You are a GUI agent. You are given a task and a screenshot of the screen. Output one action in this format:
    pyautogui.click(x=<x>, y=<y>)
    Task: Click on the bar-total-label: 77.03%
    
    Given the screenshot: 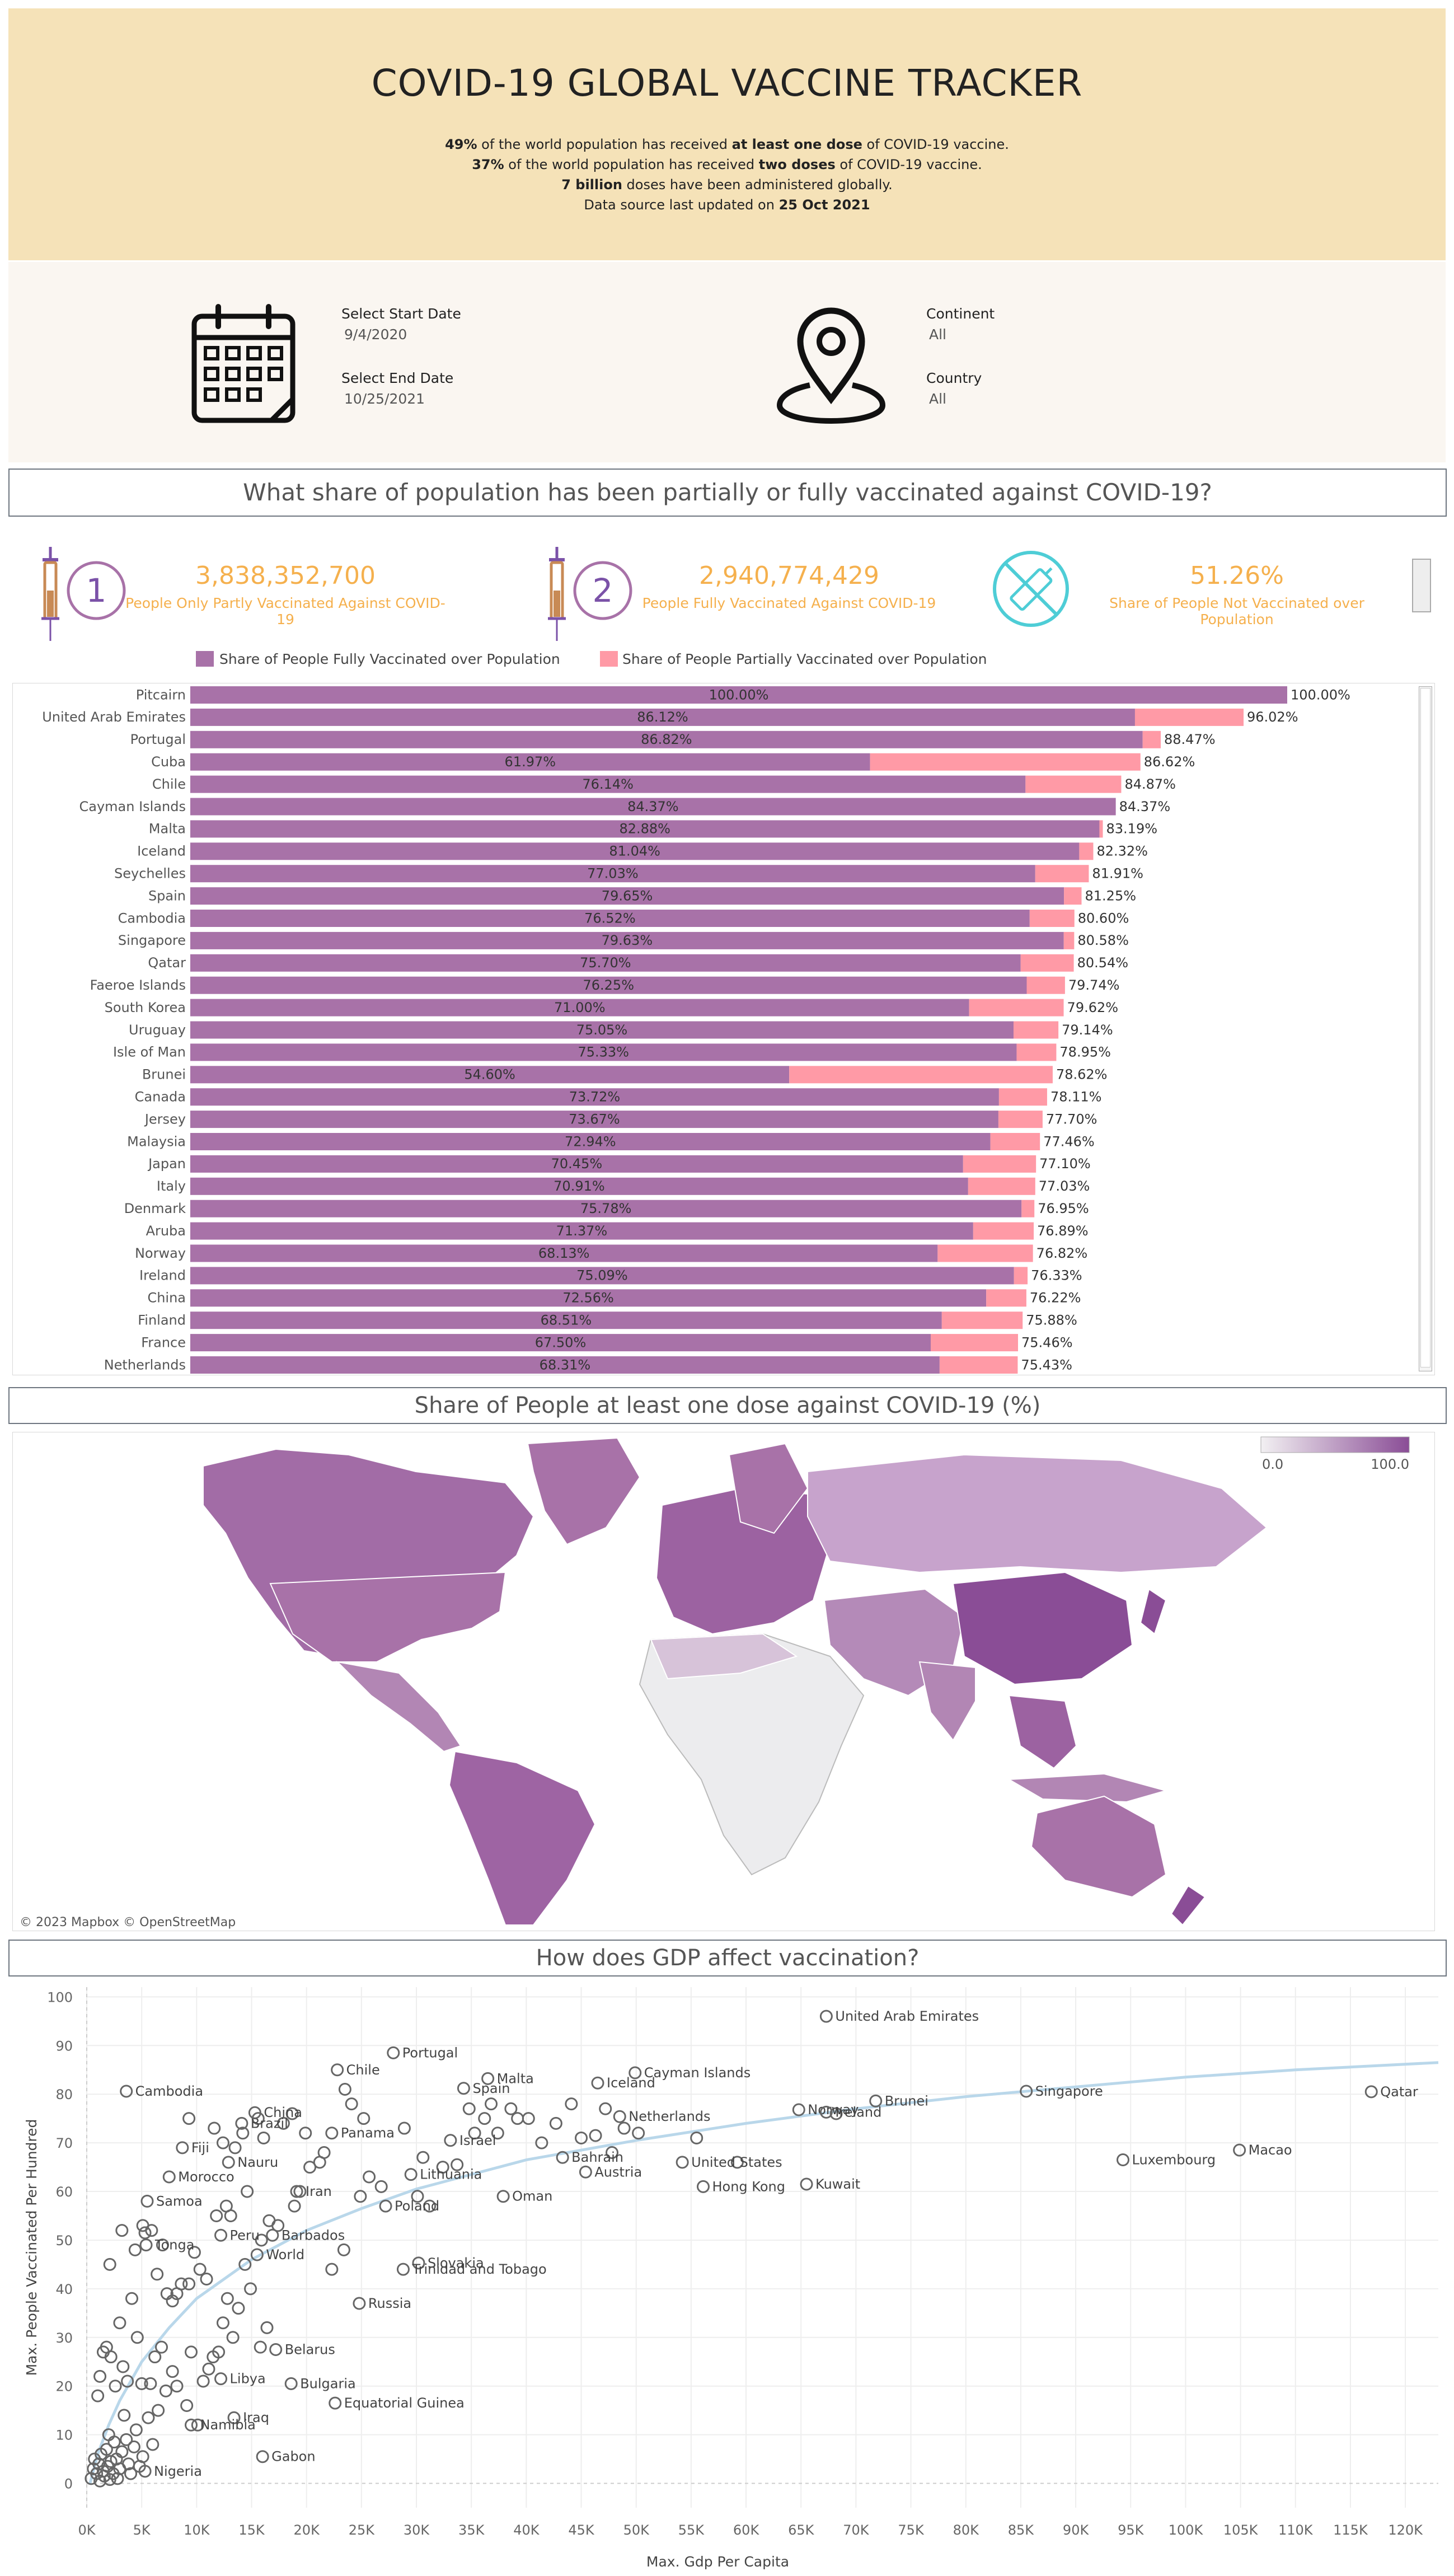 What is the action you would take?
    pyautogui.click(x=1064, y=1186)
    